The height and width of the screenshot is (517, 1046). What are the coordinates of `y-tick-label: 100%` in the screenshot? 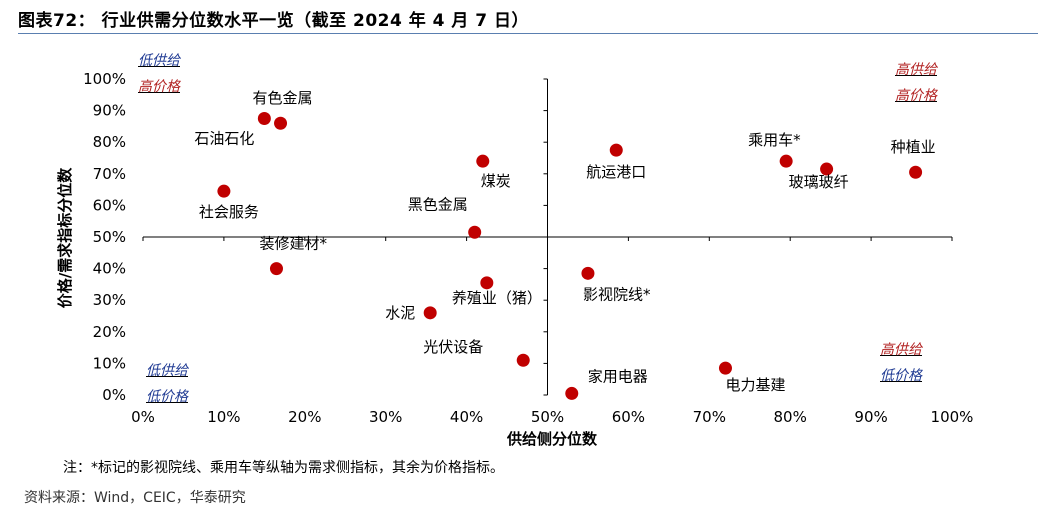 It's located at (104, 79).